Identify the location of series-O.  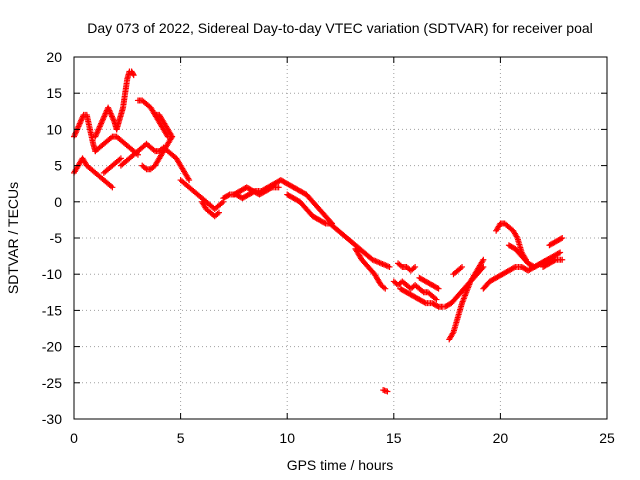
(256, 191).